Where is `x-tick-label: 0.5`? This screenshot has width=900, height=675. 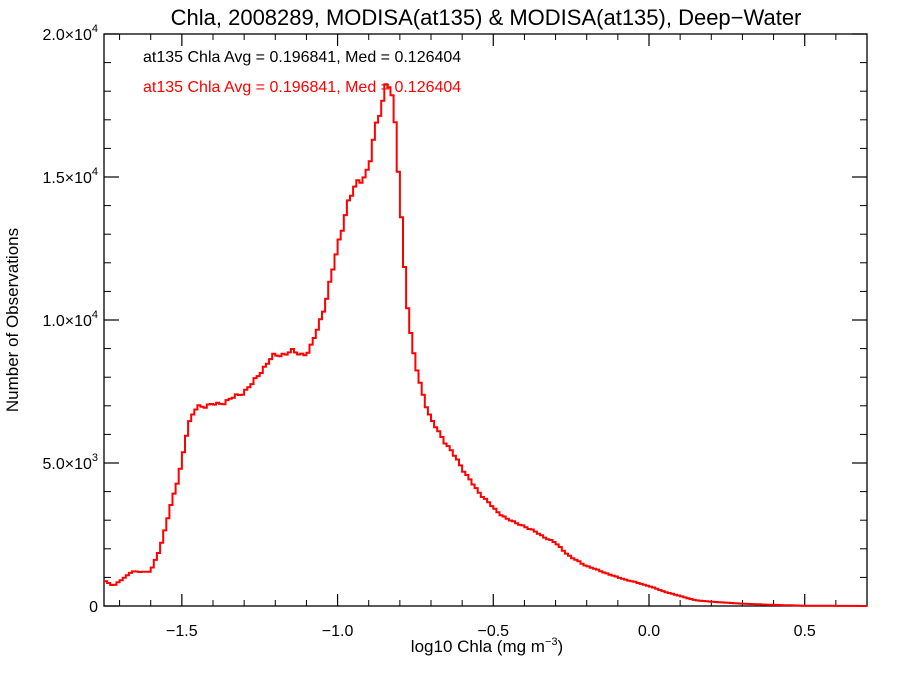
x-tick-label: 0.5 is located at coordinates (805, 631).